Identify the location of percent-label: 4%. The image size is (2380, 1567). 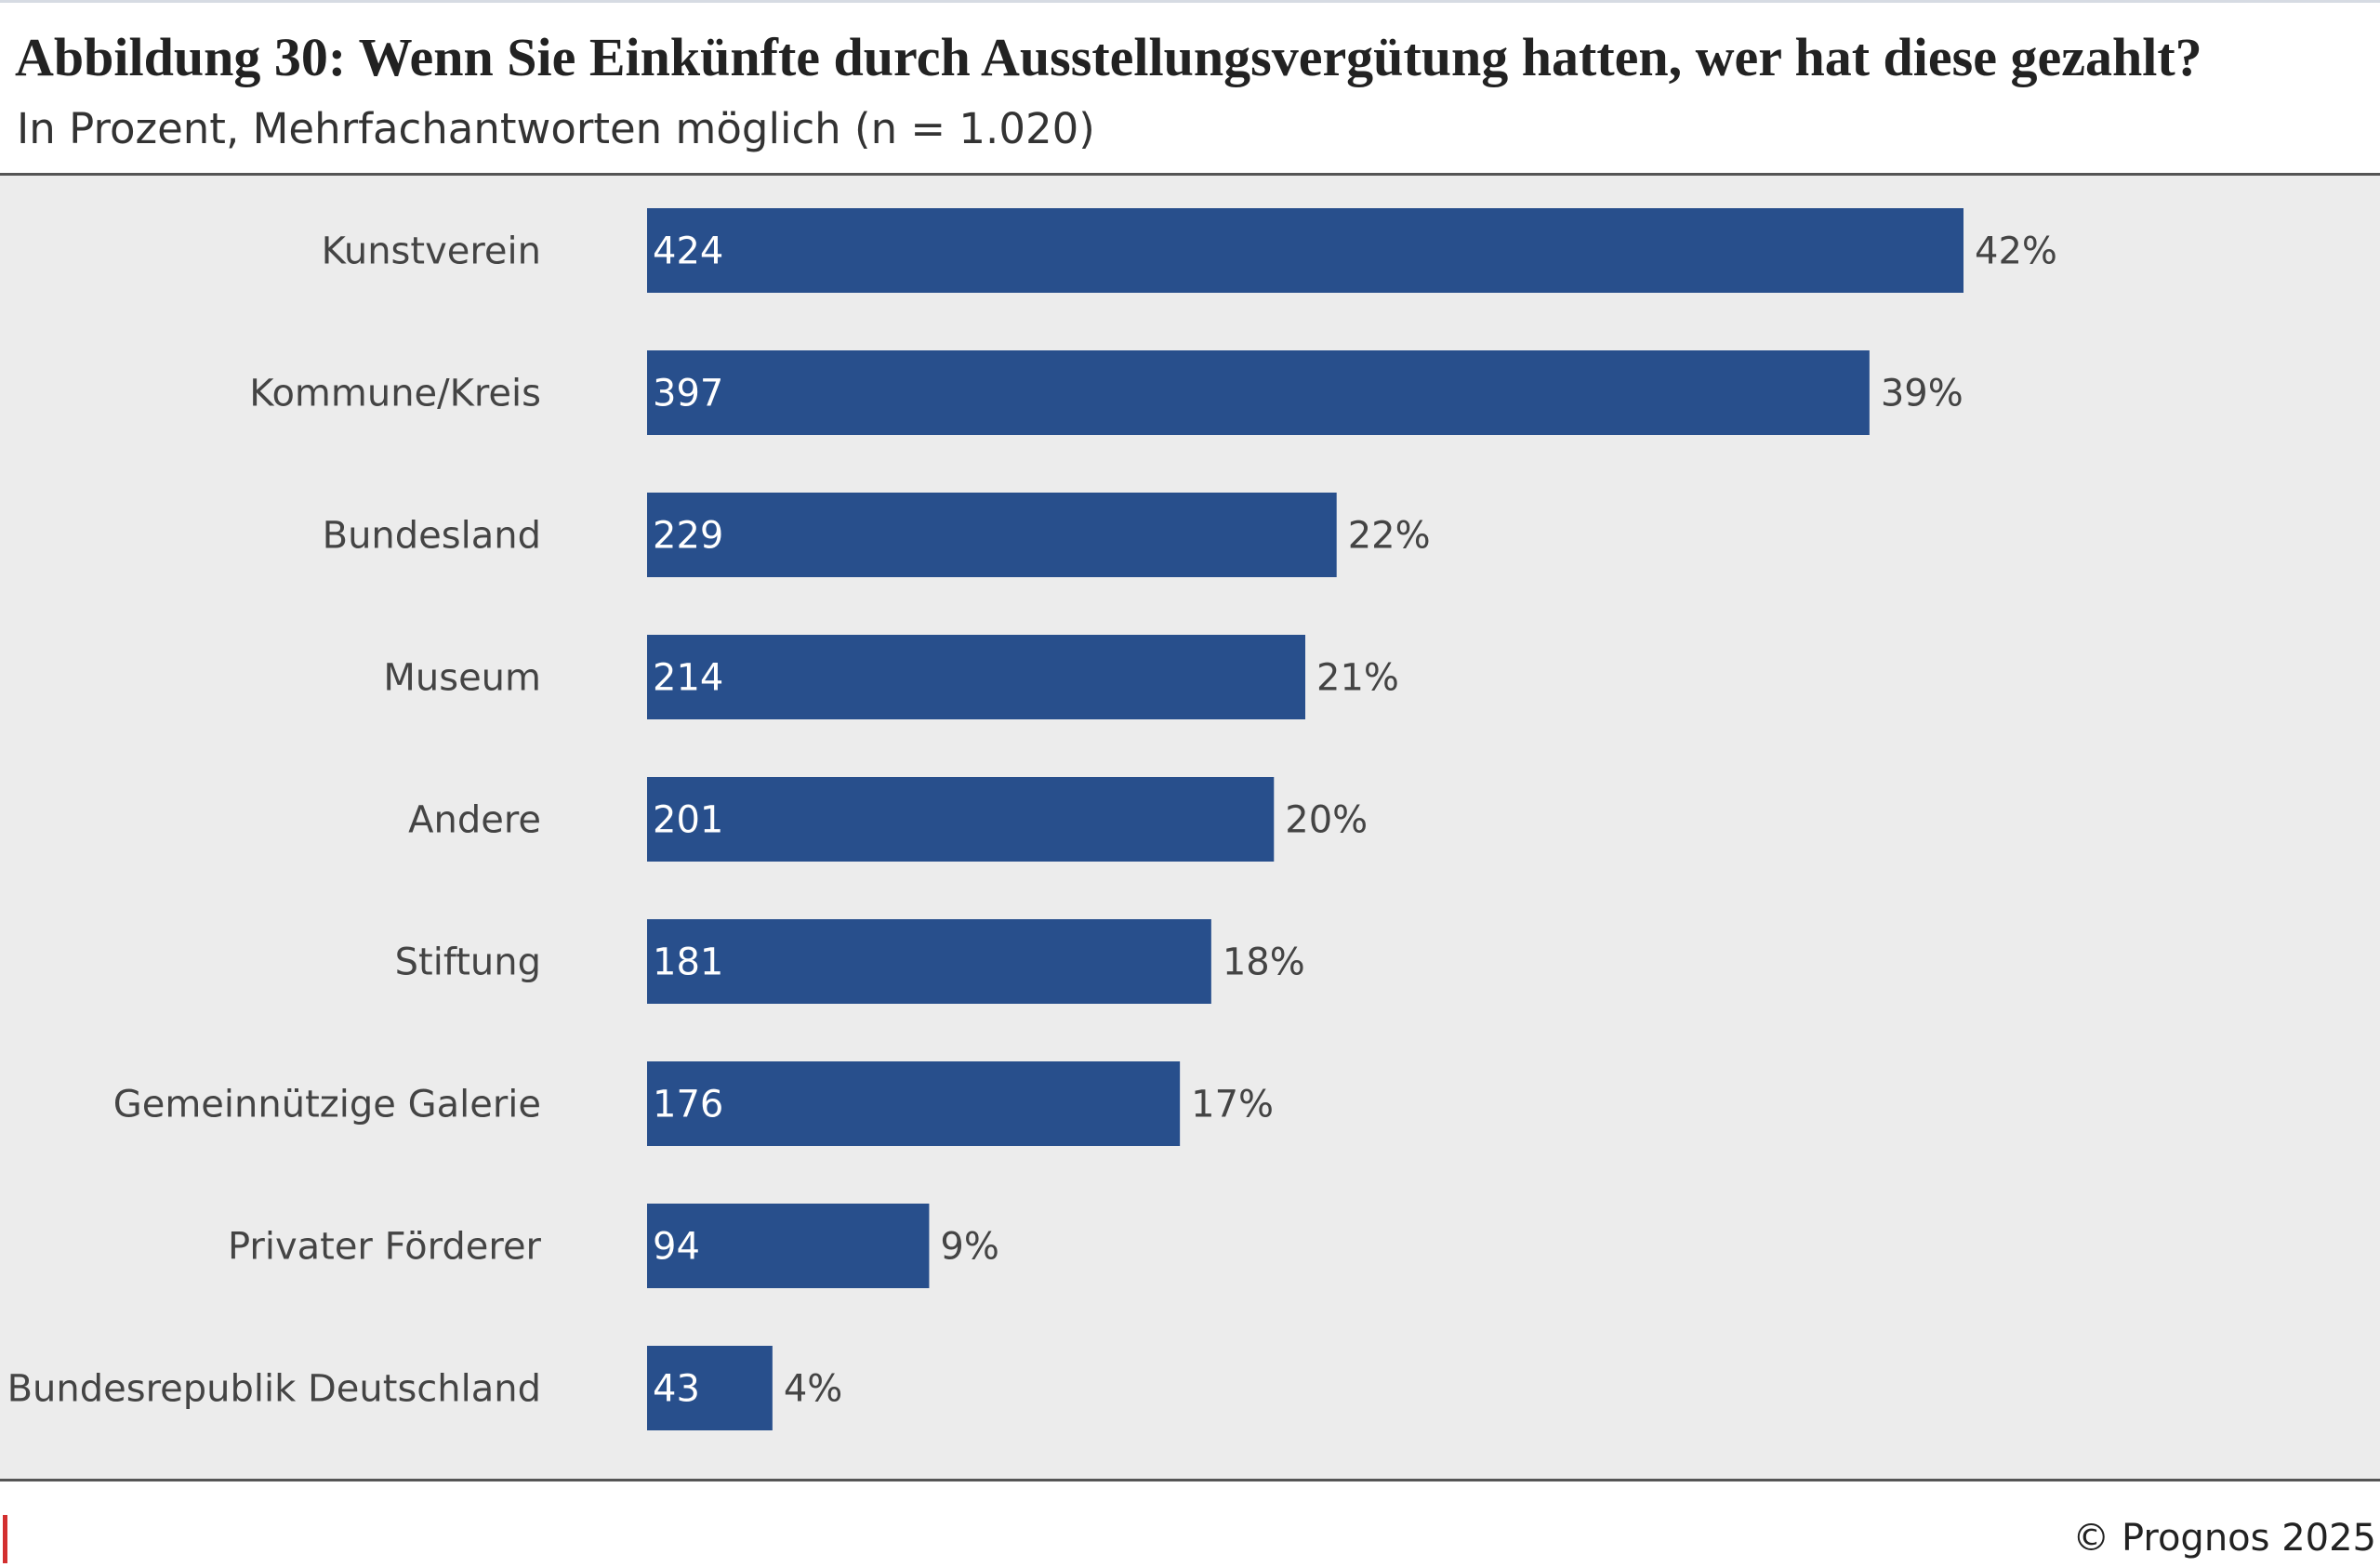
(813, 1389).